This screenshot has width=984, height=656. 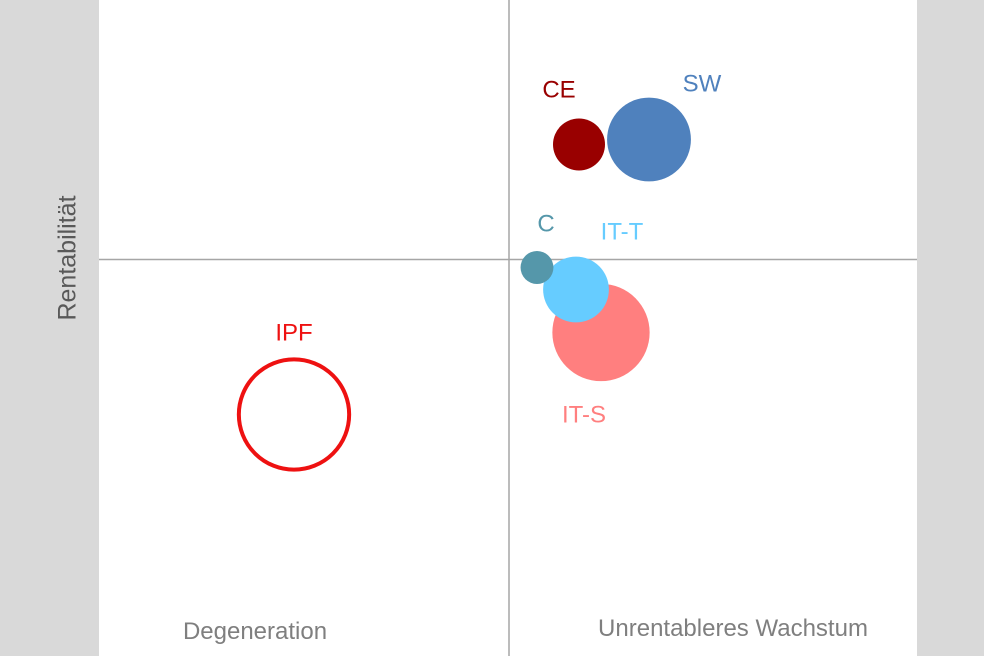 What do you see at coordinates (702, 84) in the screenshot?
I see `bubble-label-sw: SW` at bounding box center [702, 84].